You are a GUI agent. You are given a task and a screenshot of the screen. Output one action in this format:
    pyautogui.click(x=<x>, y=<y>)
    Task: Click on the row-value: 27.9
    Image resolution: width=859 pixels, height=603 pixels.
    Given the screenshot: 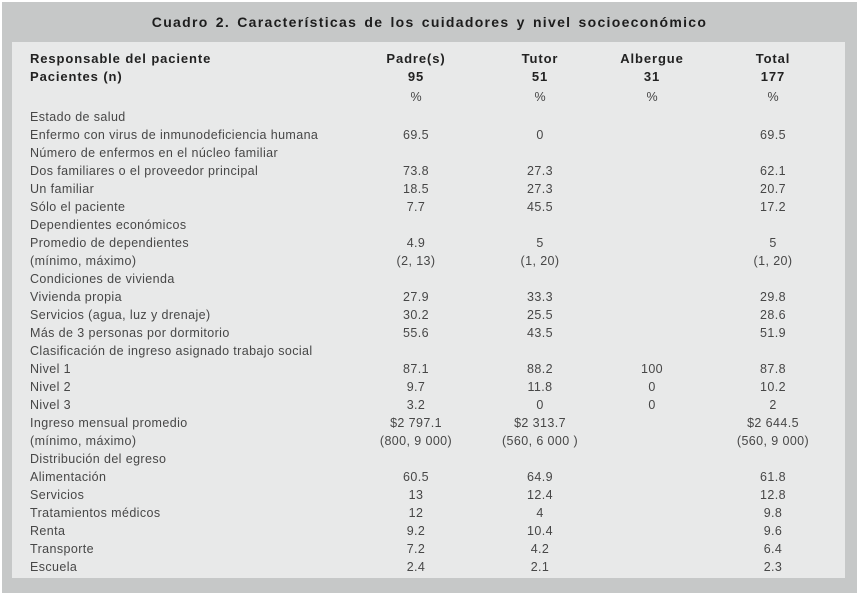 What is the action you would take?
    pyautogui.click(x=416, y=297)
    